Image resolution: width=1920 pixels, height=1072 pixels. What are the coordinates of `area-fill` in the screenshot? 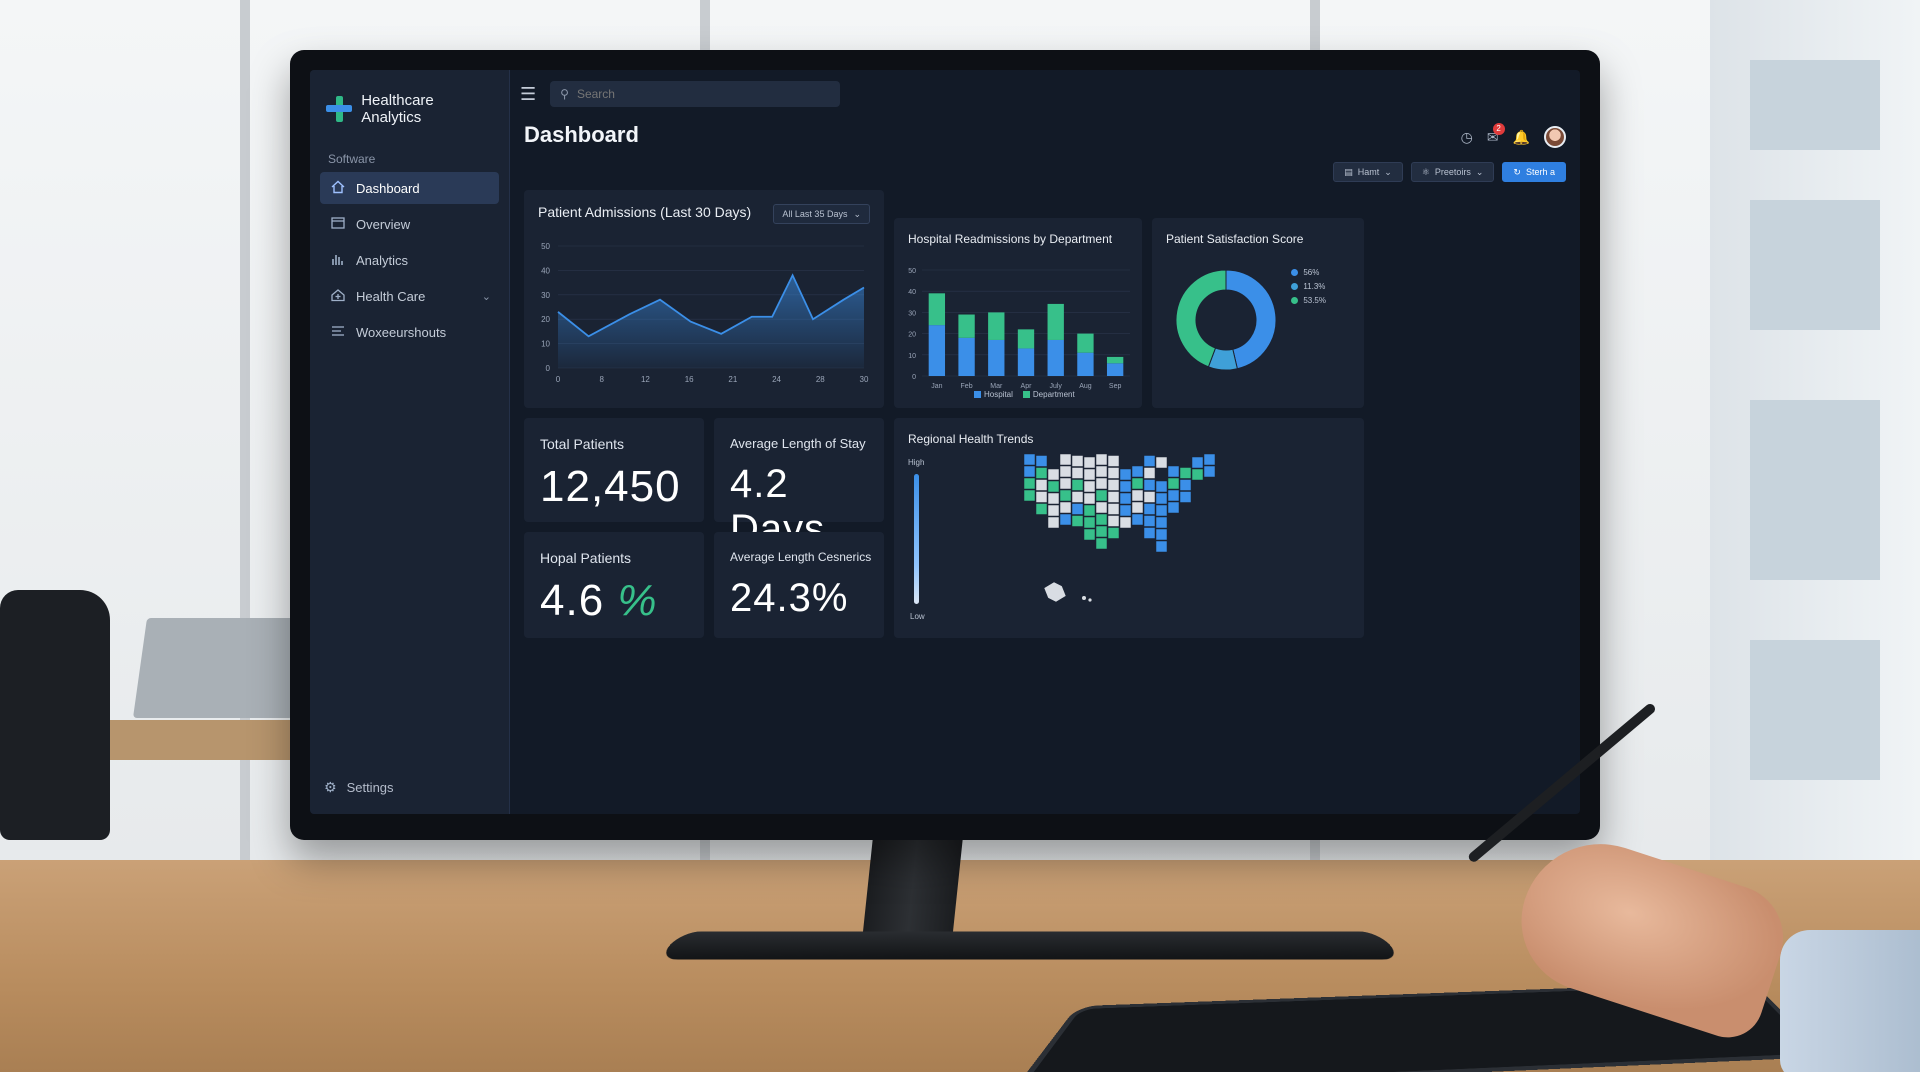 It's located at (711, 321).